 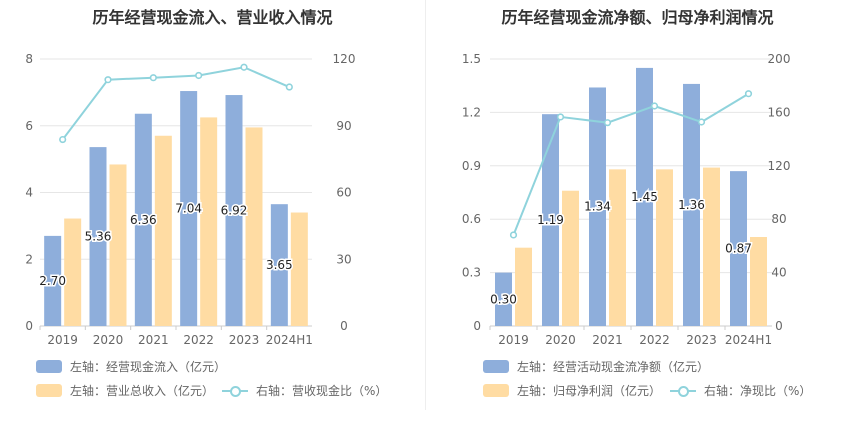 I want to click on left-axis-tick-label: 4, so click(x=29, y=193).